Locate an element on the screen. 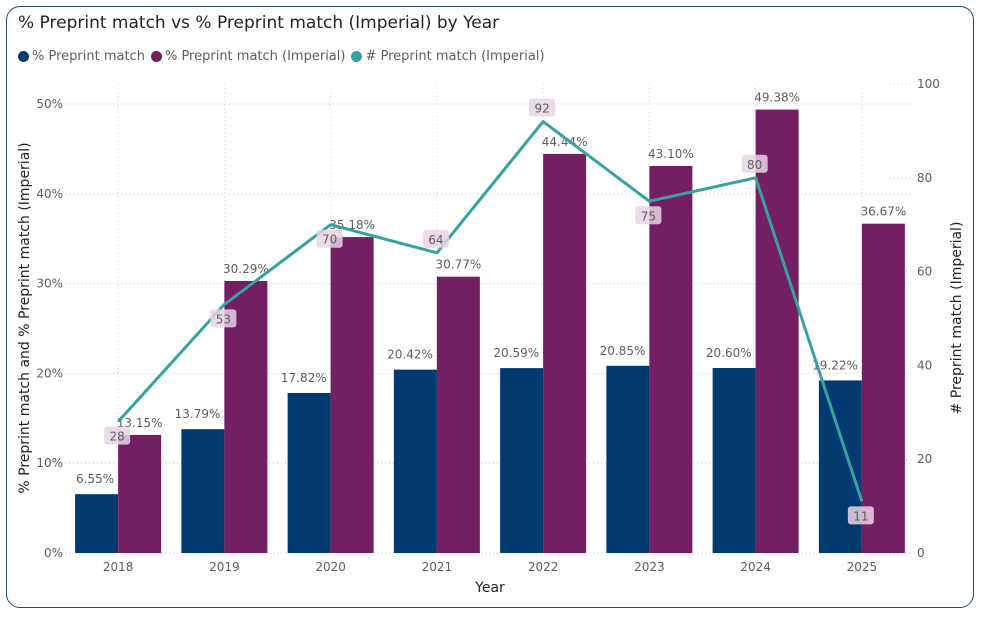 The width and height of the screenshot is (986, 619). data-label-count: 80 is located at coordinates (754, 165).